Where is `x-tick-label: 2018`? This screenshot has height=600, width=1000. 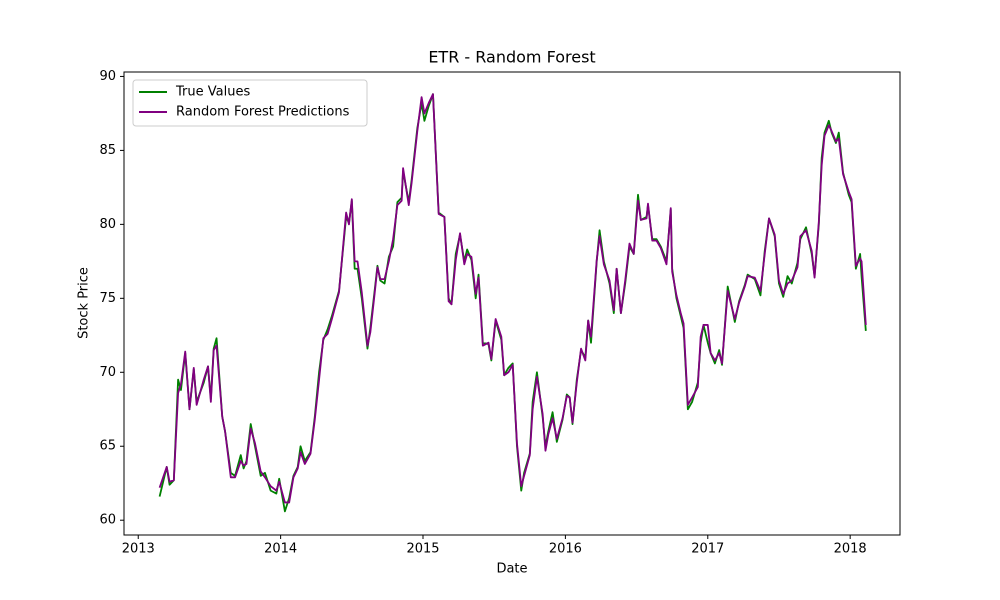 x-tick-label: 2018 is located at coordinates (850, 549).